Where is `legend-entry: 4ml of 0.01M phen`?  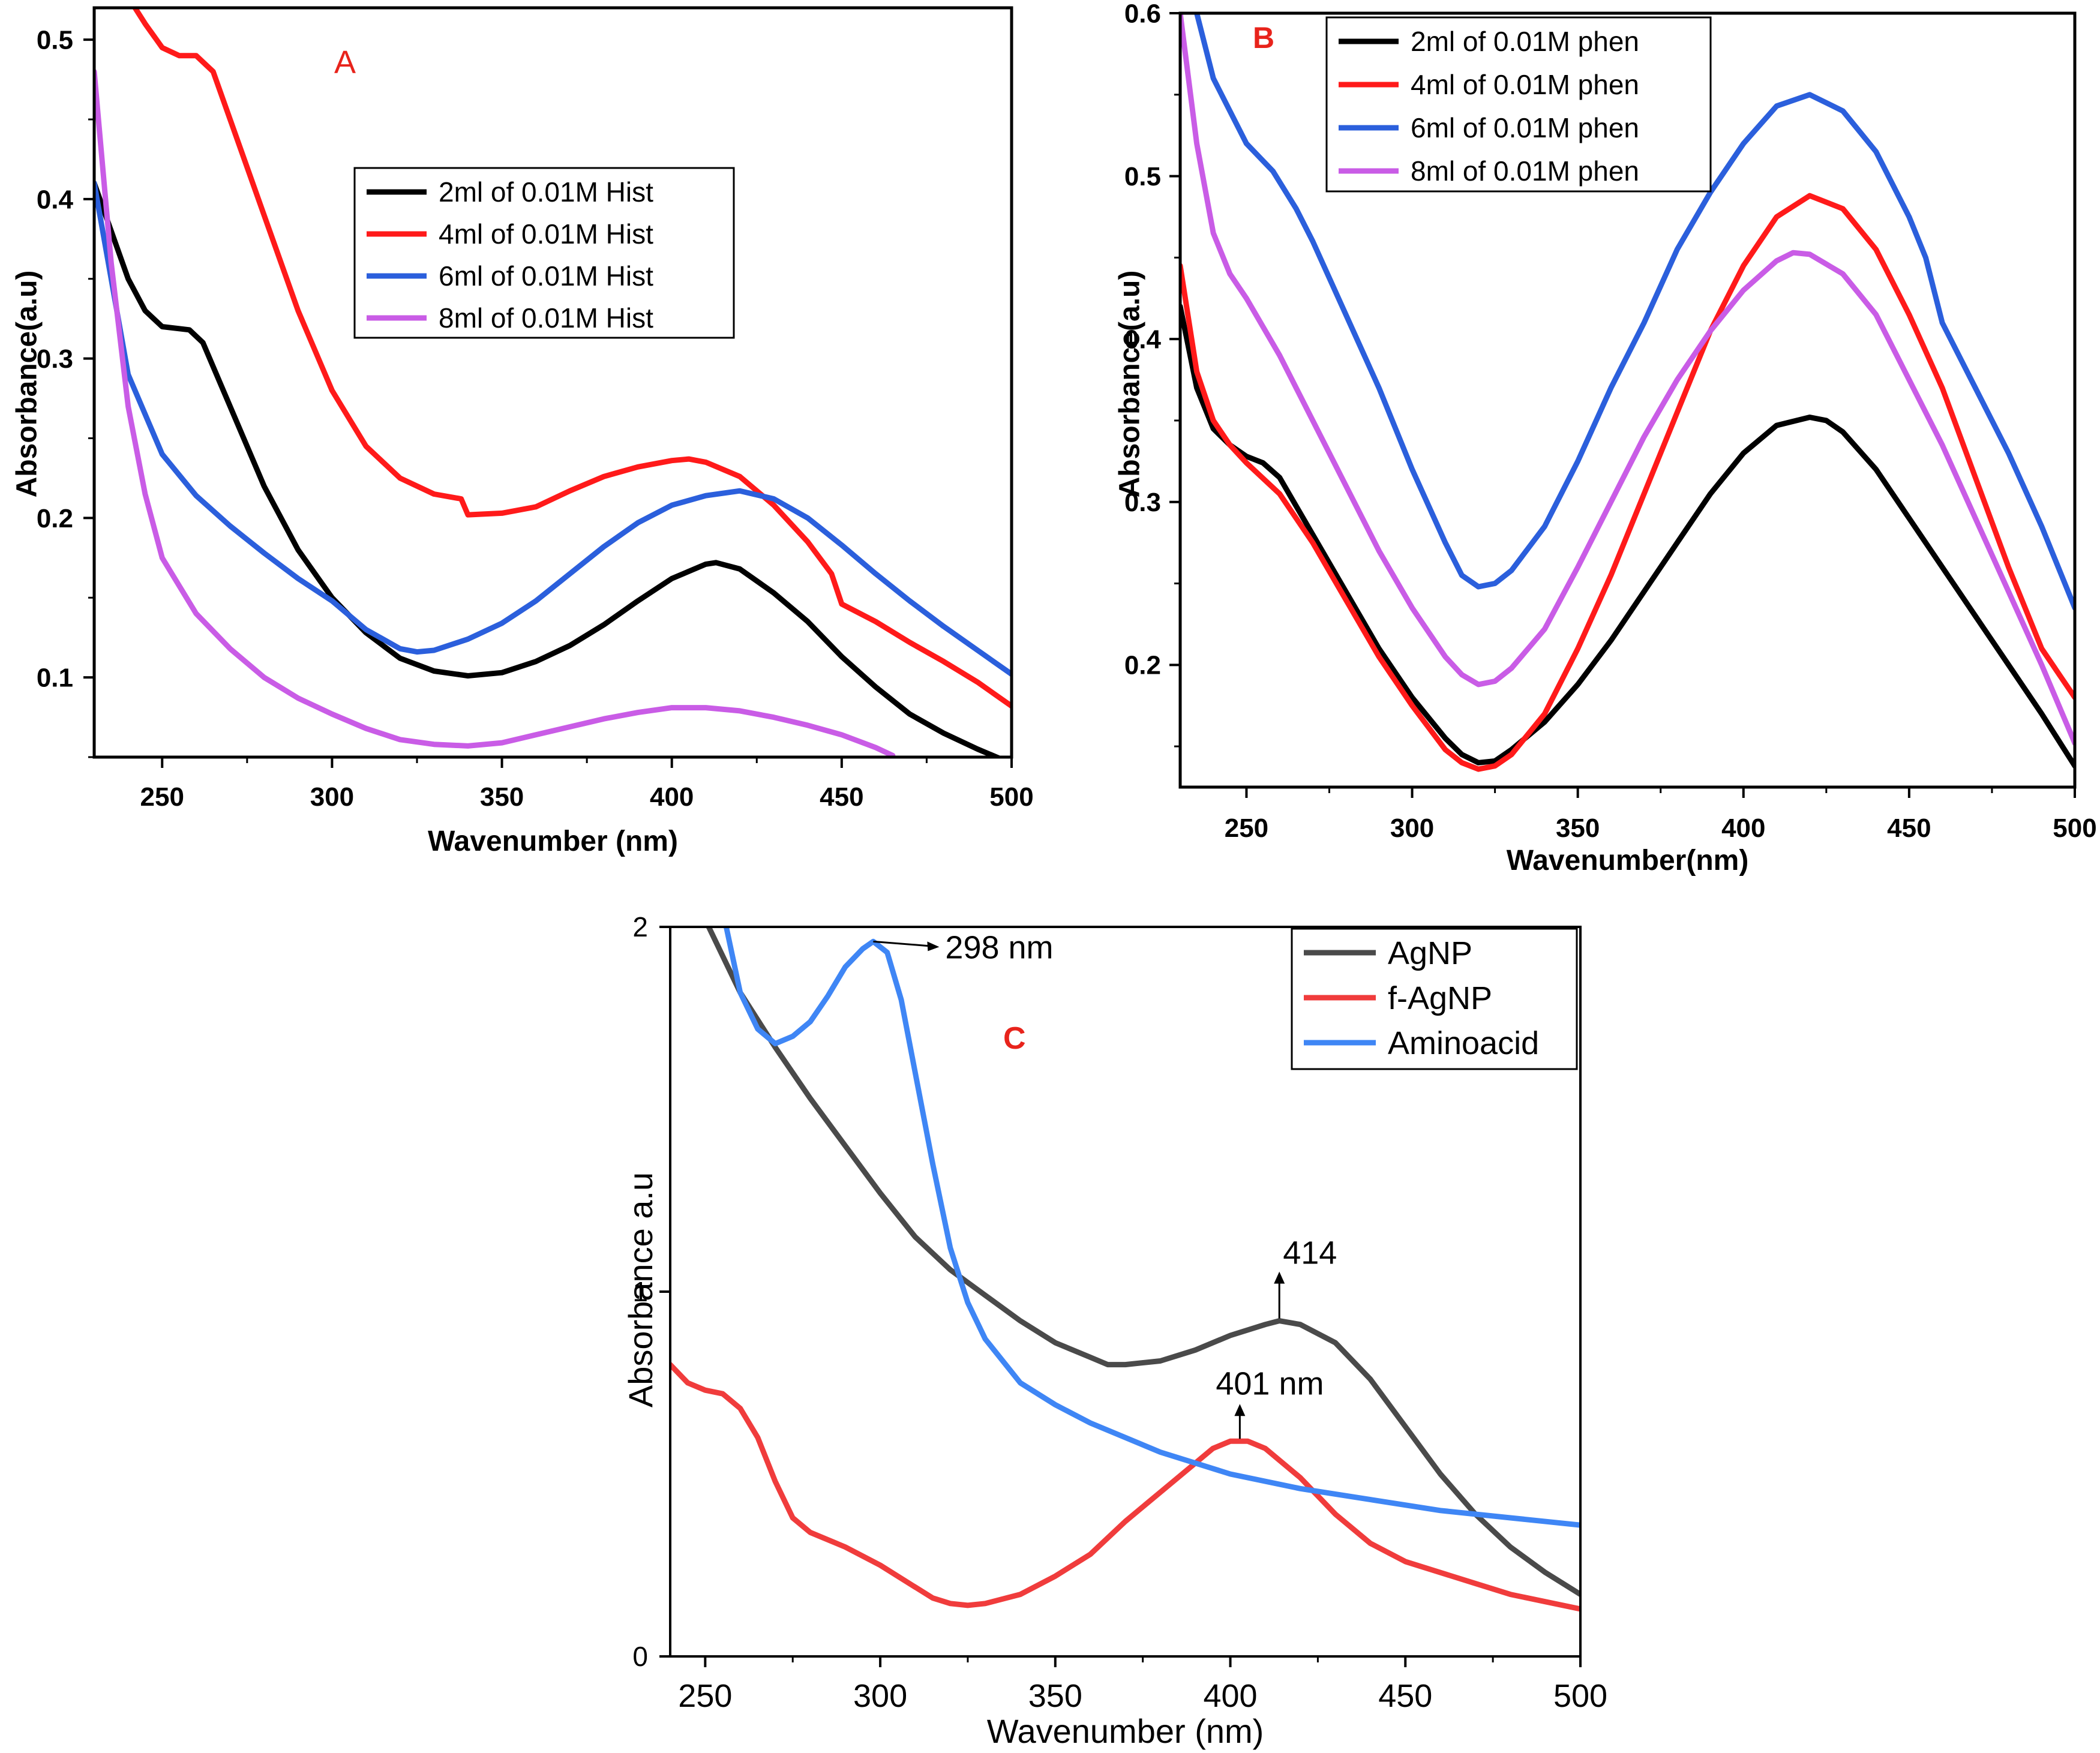 legend-entry: 4ml of 0.01M phen is located at coordinates (1525, 85).